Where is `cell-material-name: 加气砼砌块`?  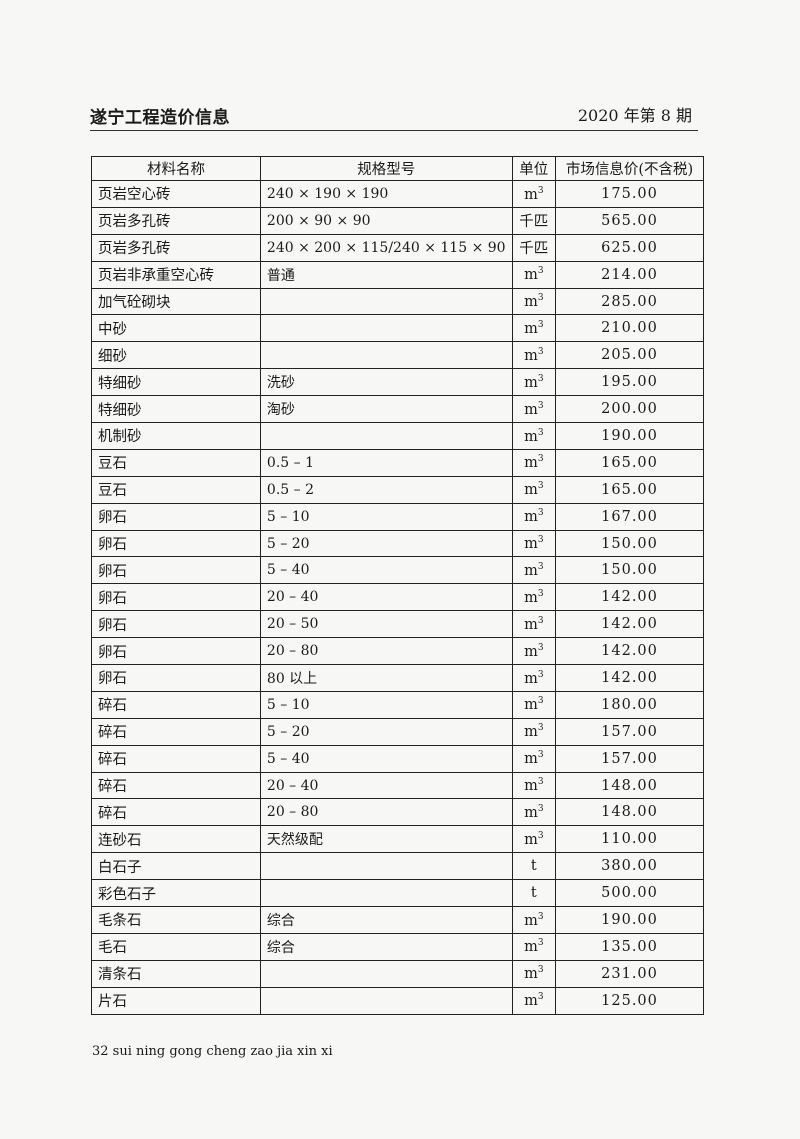 cell-material-name: 加气砼砌块 is located at coordinates (176, 301).